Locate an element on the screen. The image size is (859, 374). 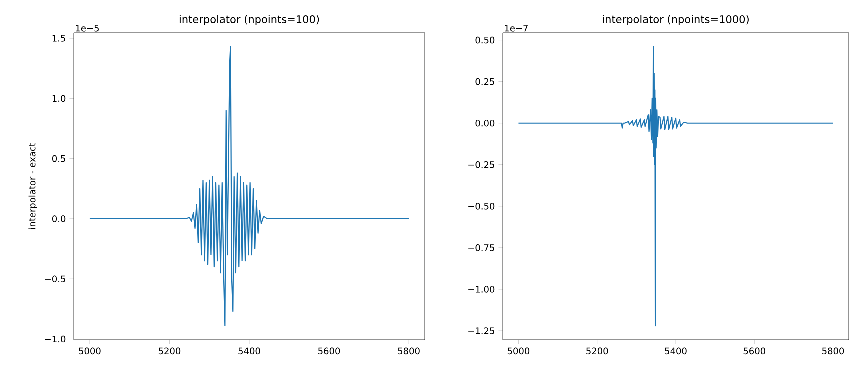
y-tick-label: −0.25 is located at coordinates (481, 164).